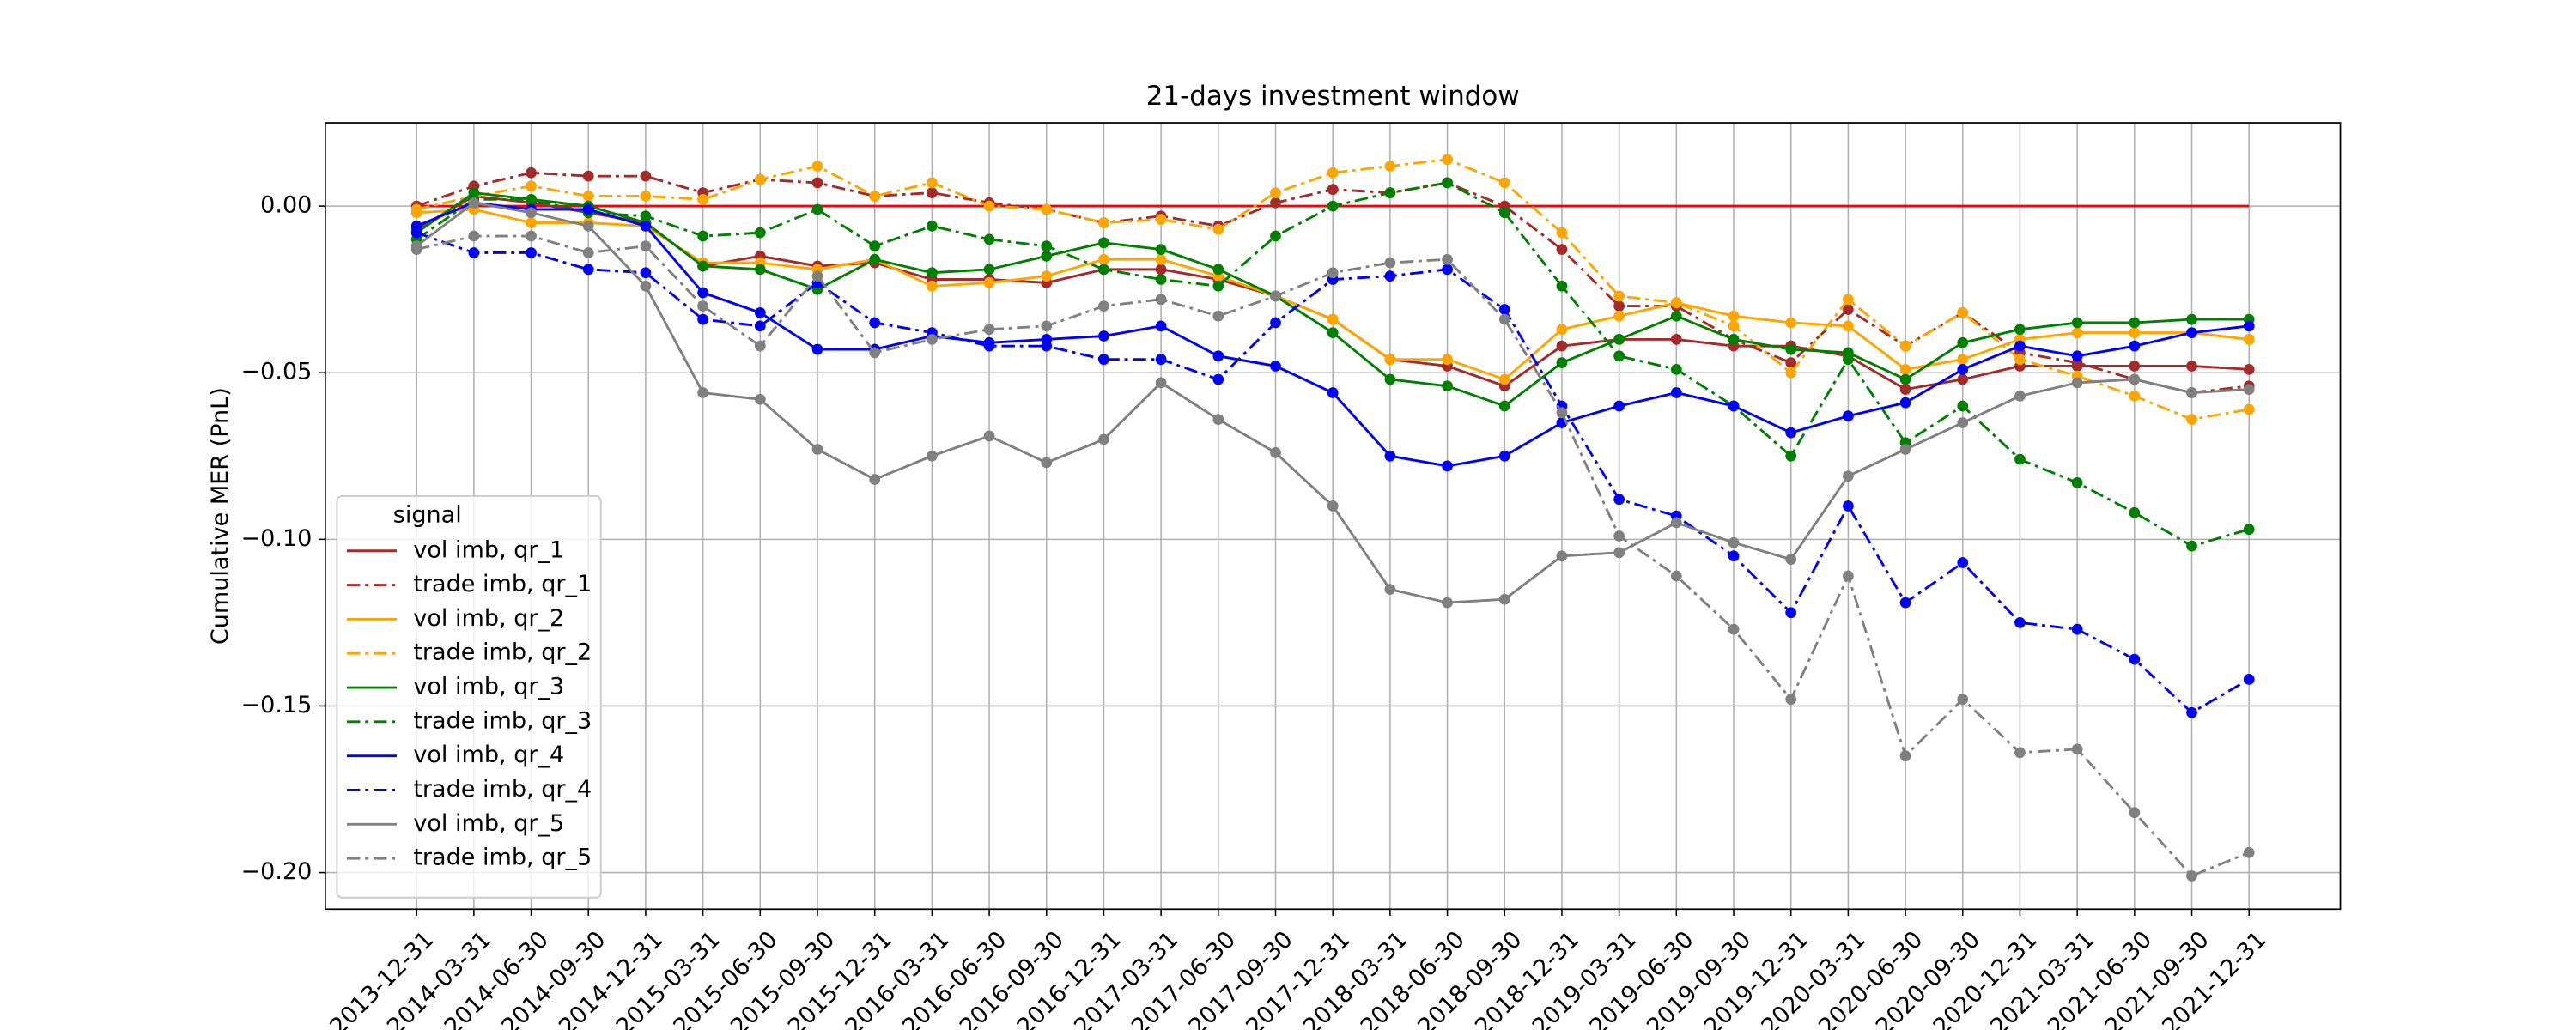 This screenshot has width=2576, height=1030. I want to click on y-tick-label: −0.05, so click(277, 372).